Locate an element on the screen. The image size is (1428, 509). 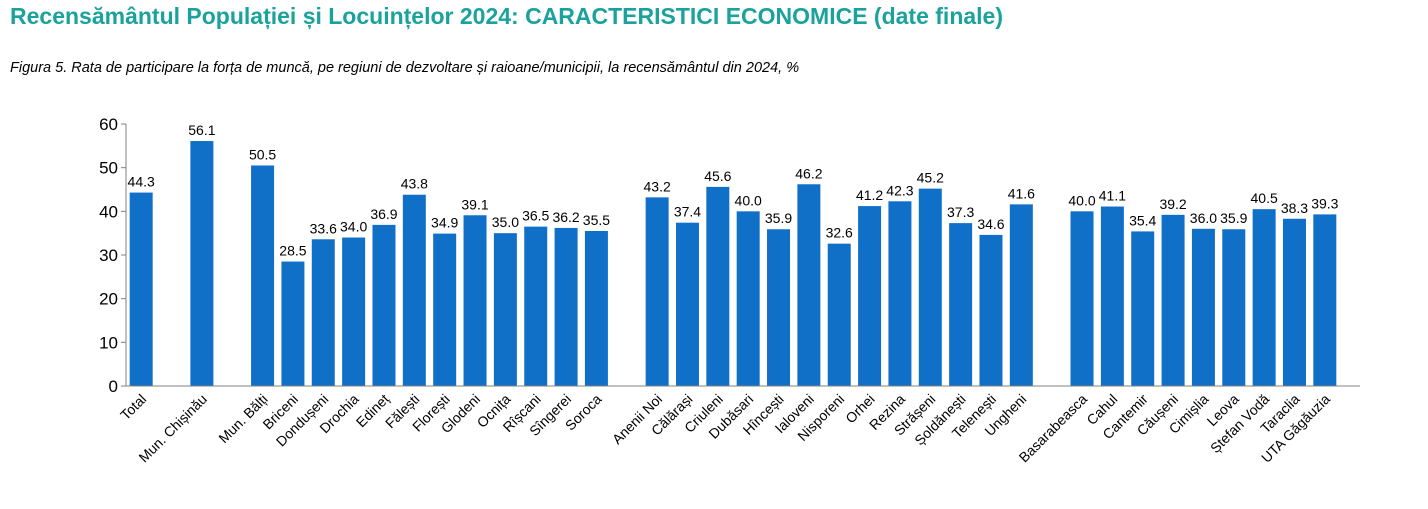
y-tick-label: 60 is located at coordinates (108, 124).